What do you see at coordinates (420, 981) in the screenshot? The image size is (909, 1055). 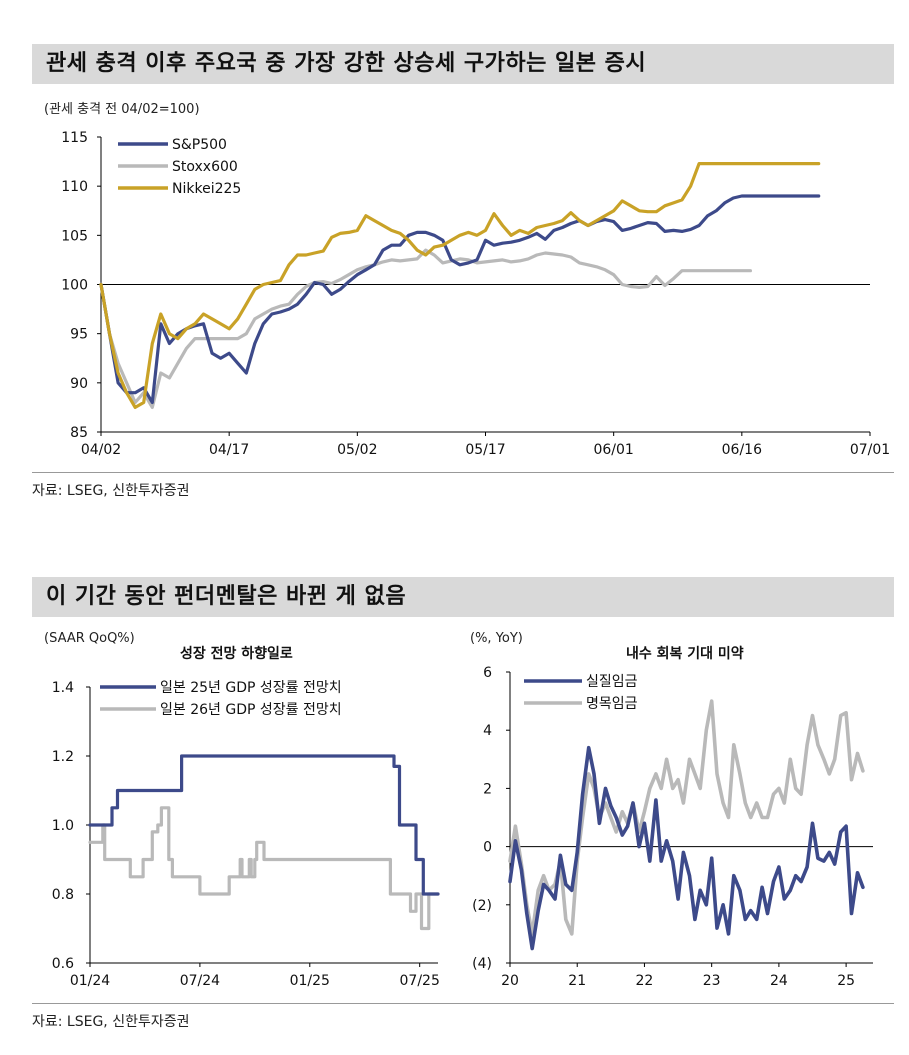 I see `gdp-xtick-label: 07/25` at bounding box center [420, 981].